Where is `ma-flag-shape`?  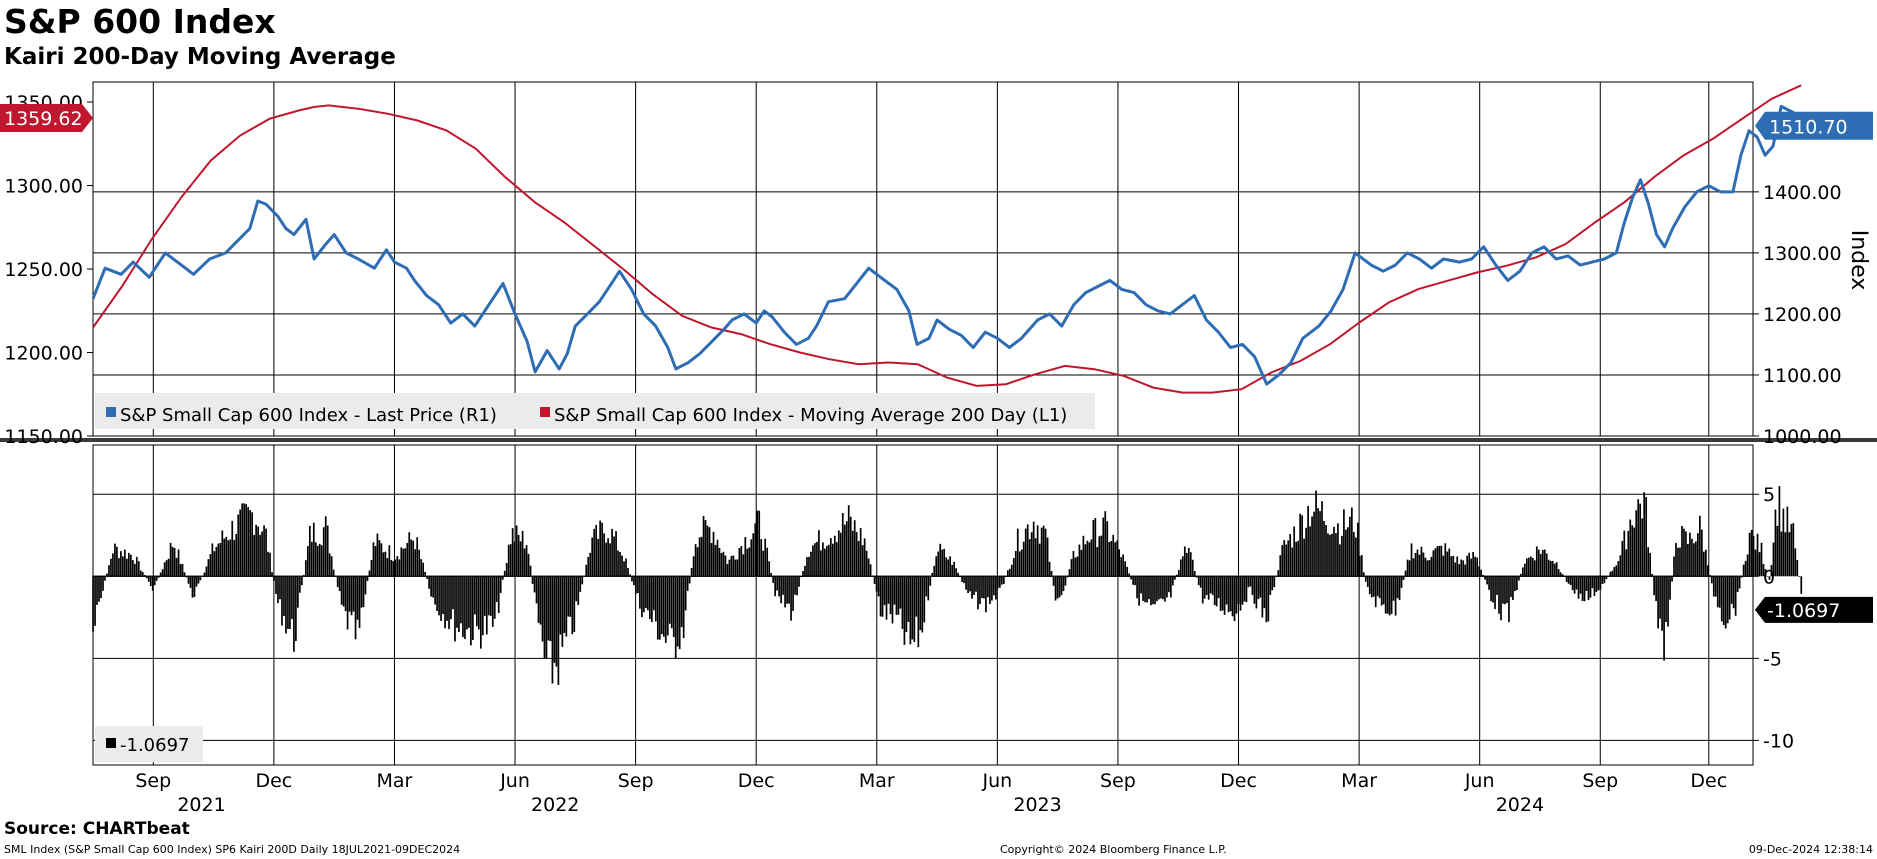
ma-flag-shape is located at coordinates (46, 118).